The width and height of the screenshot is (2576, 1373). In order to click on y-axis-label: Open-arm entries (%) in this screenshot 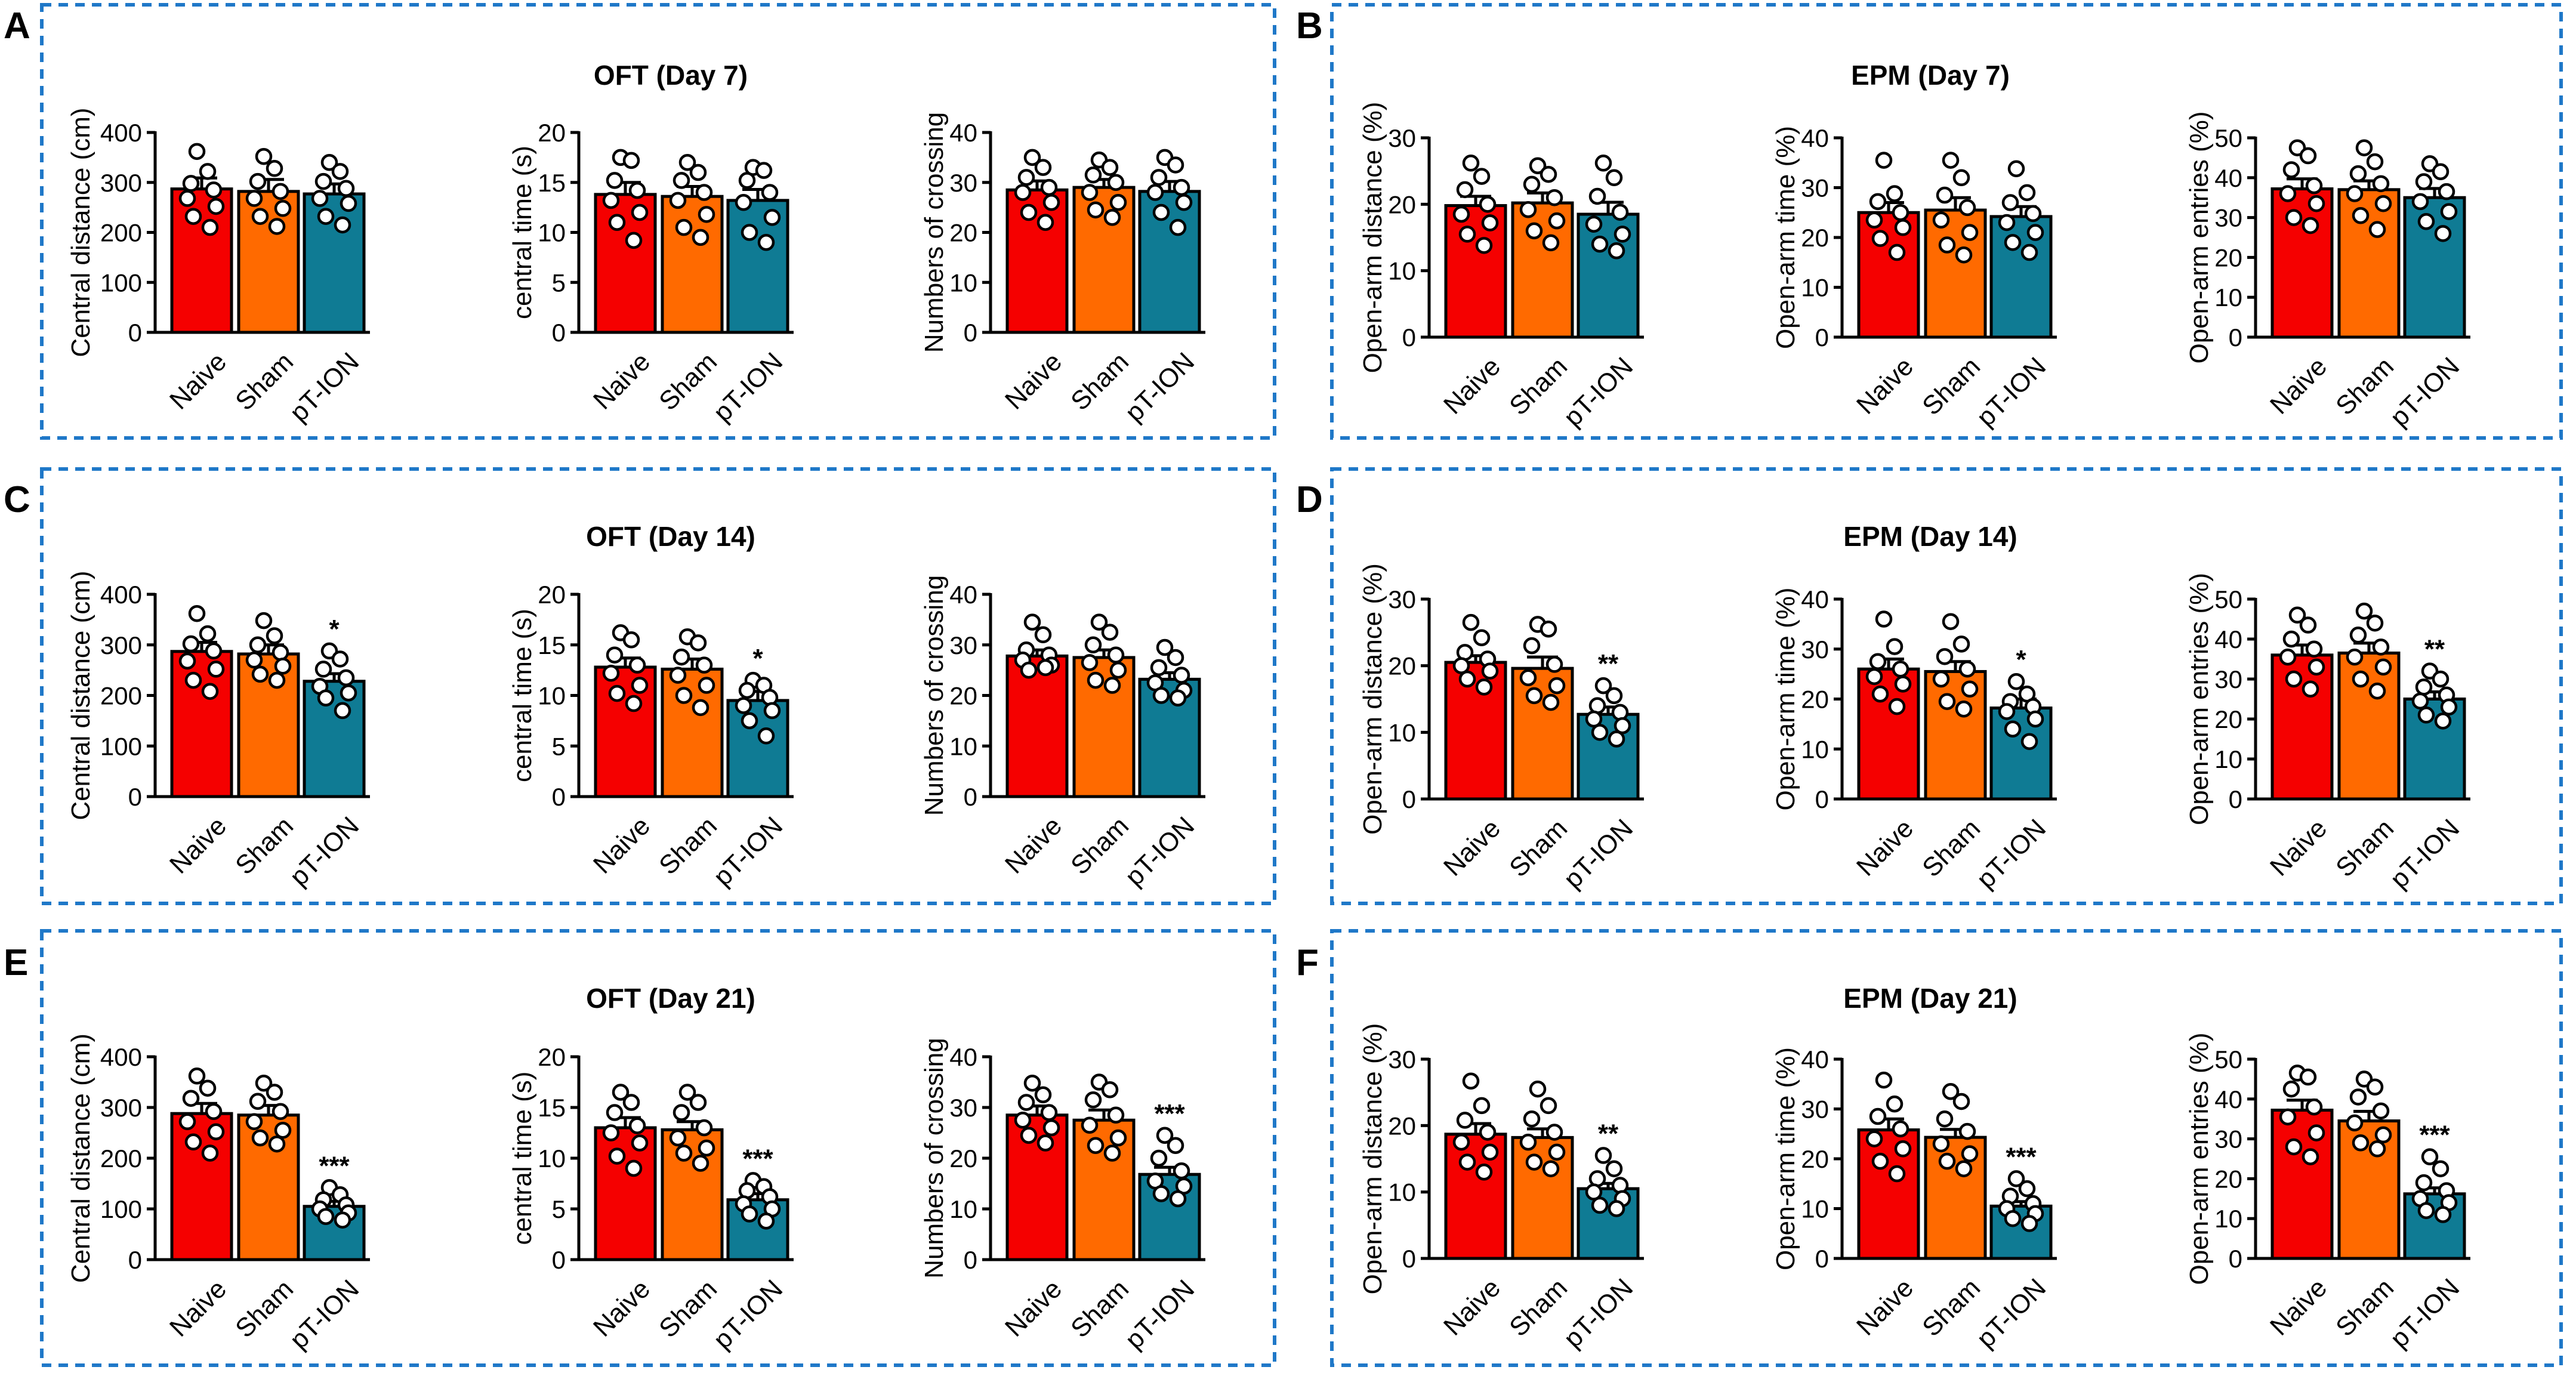, I will do `click(2199, 1158)`.